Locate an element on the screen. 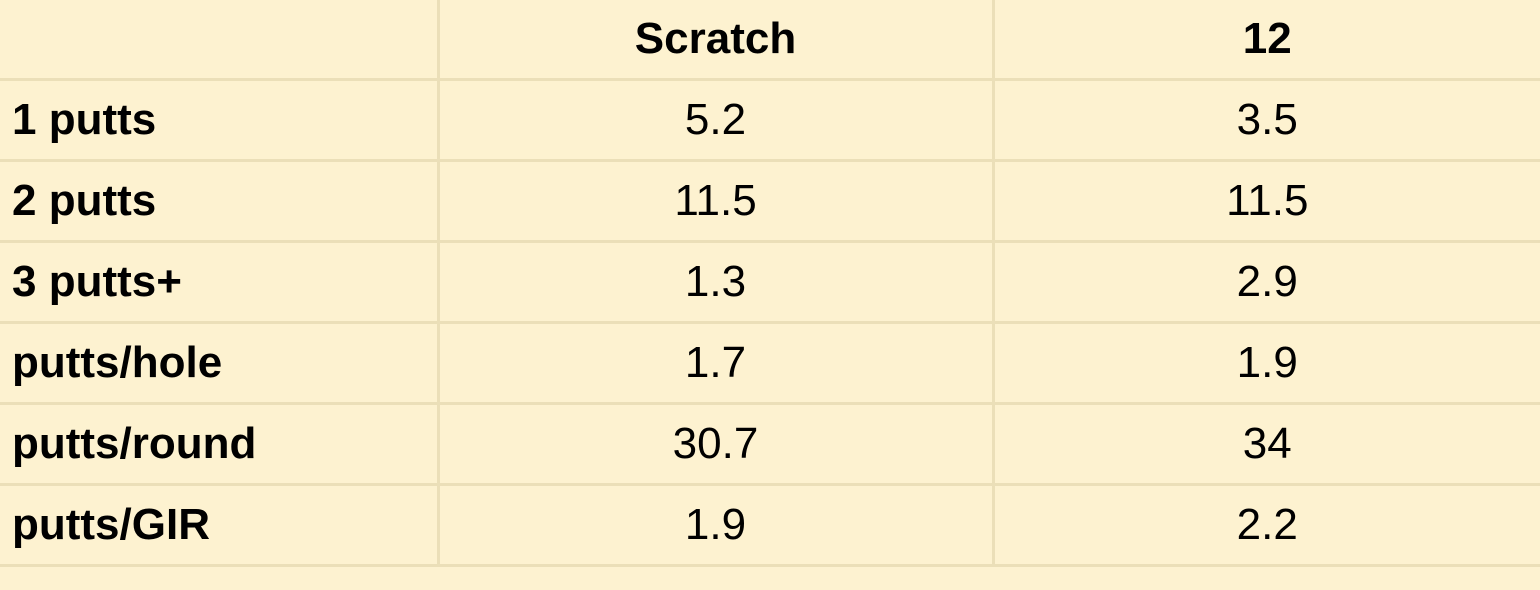 The image size is (1540, 590). column-header: 12 is located at coordinates (1265, 40).